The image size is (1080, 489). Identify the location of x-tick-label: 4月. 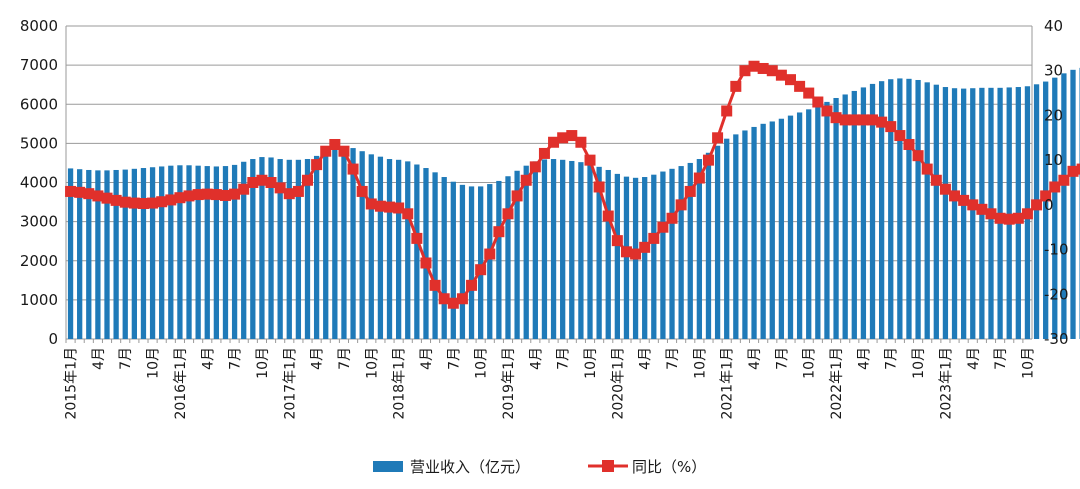
(755, 358).